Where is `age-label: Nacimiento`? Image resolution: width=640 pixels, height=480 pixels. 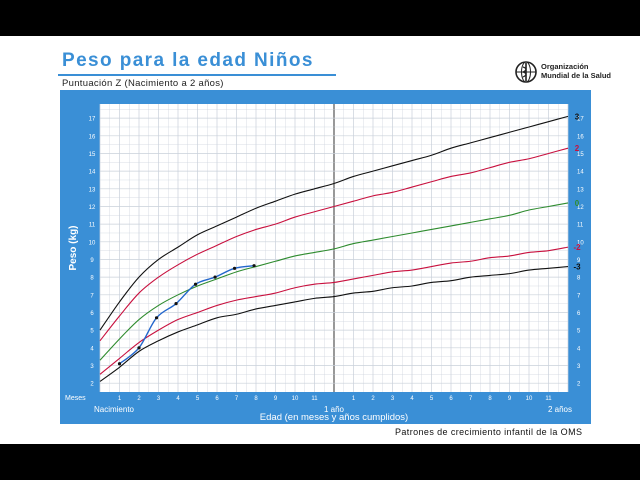 age-label: Nacimiento is located at coordinates (114, 409).